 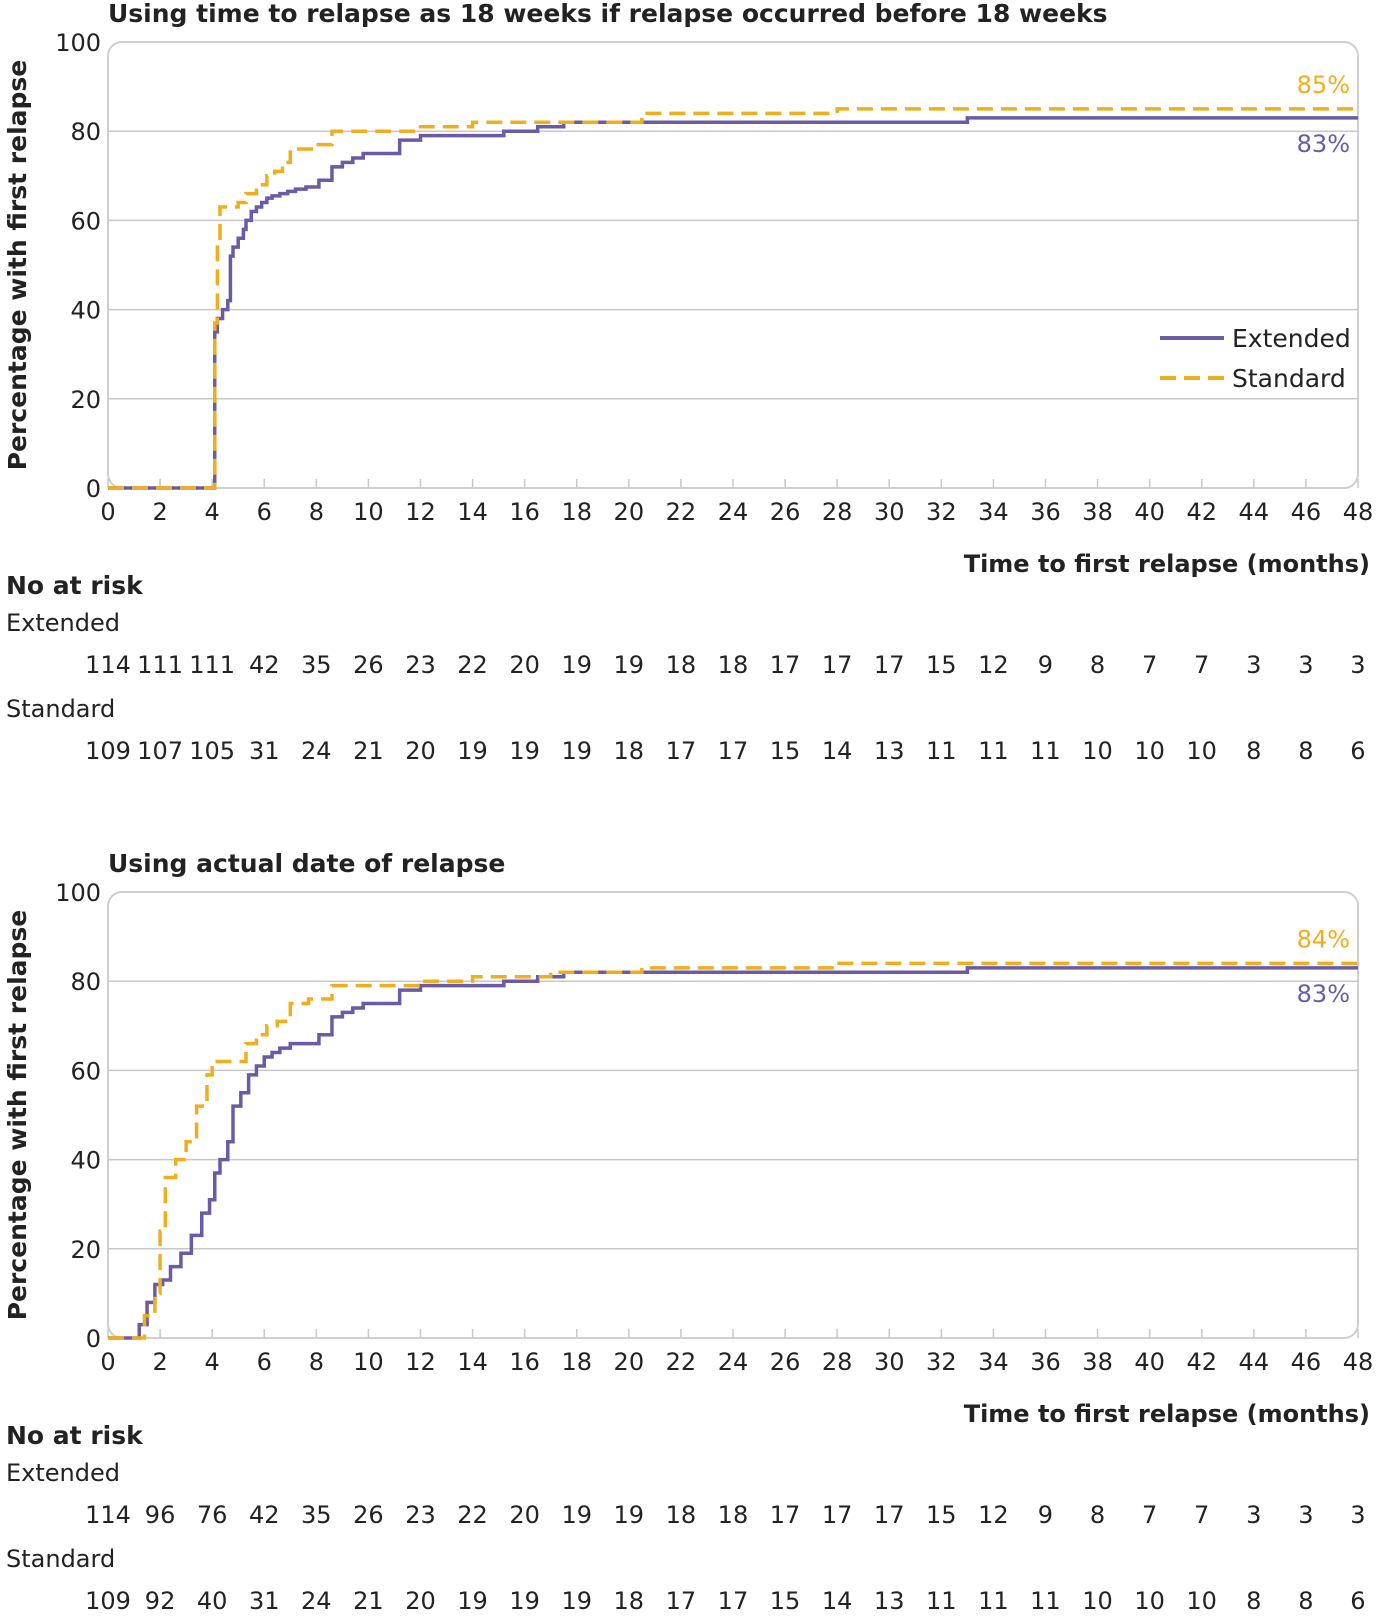 What do you see at coordinates (1167, 1414) in the screenshot?
I see `x-axis-label: Time to first relapse (months)` at bounding box center [1167, 1414].